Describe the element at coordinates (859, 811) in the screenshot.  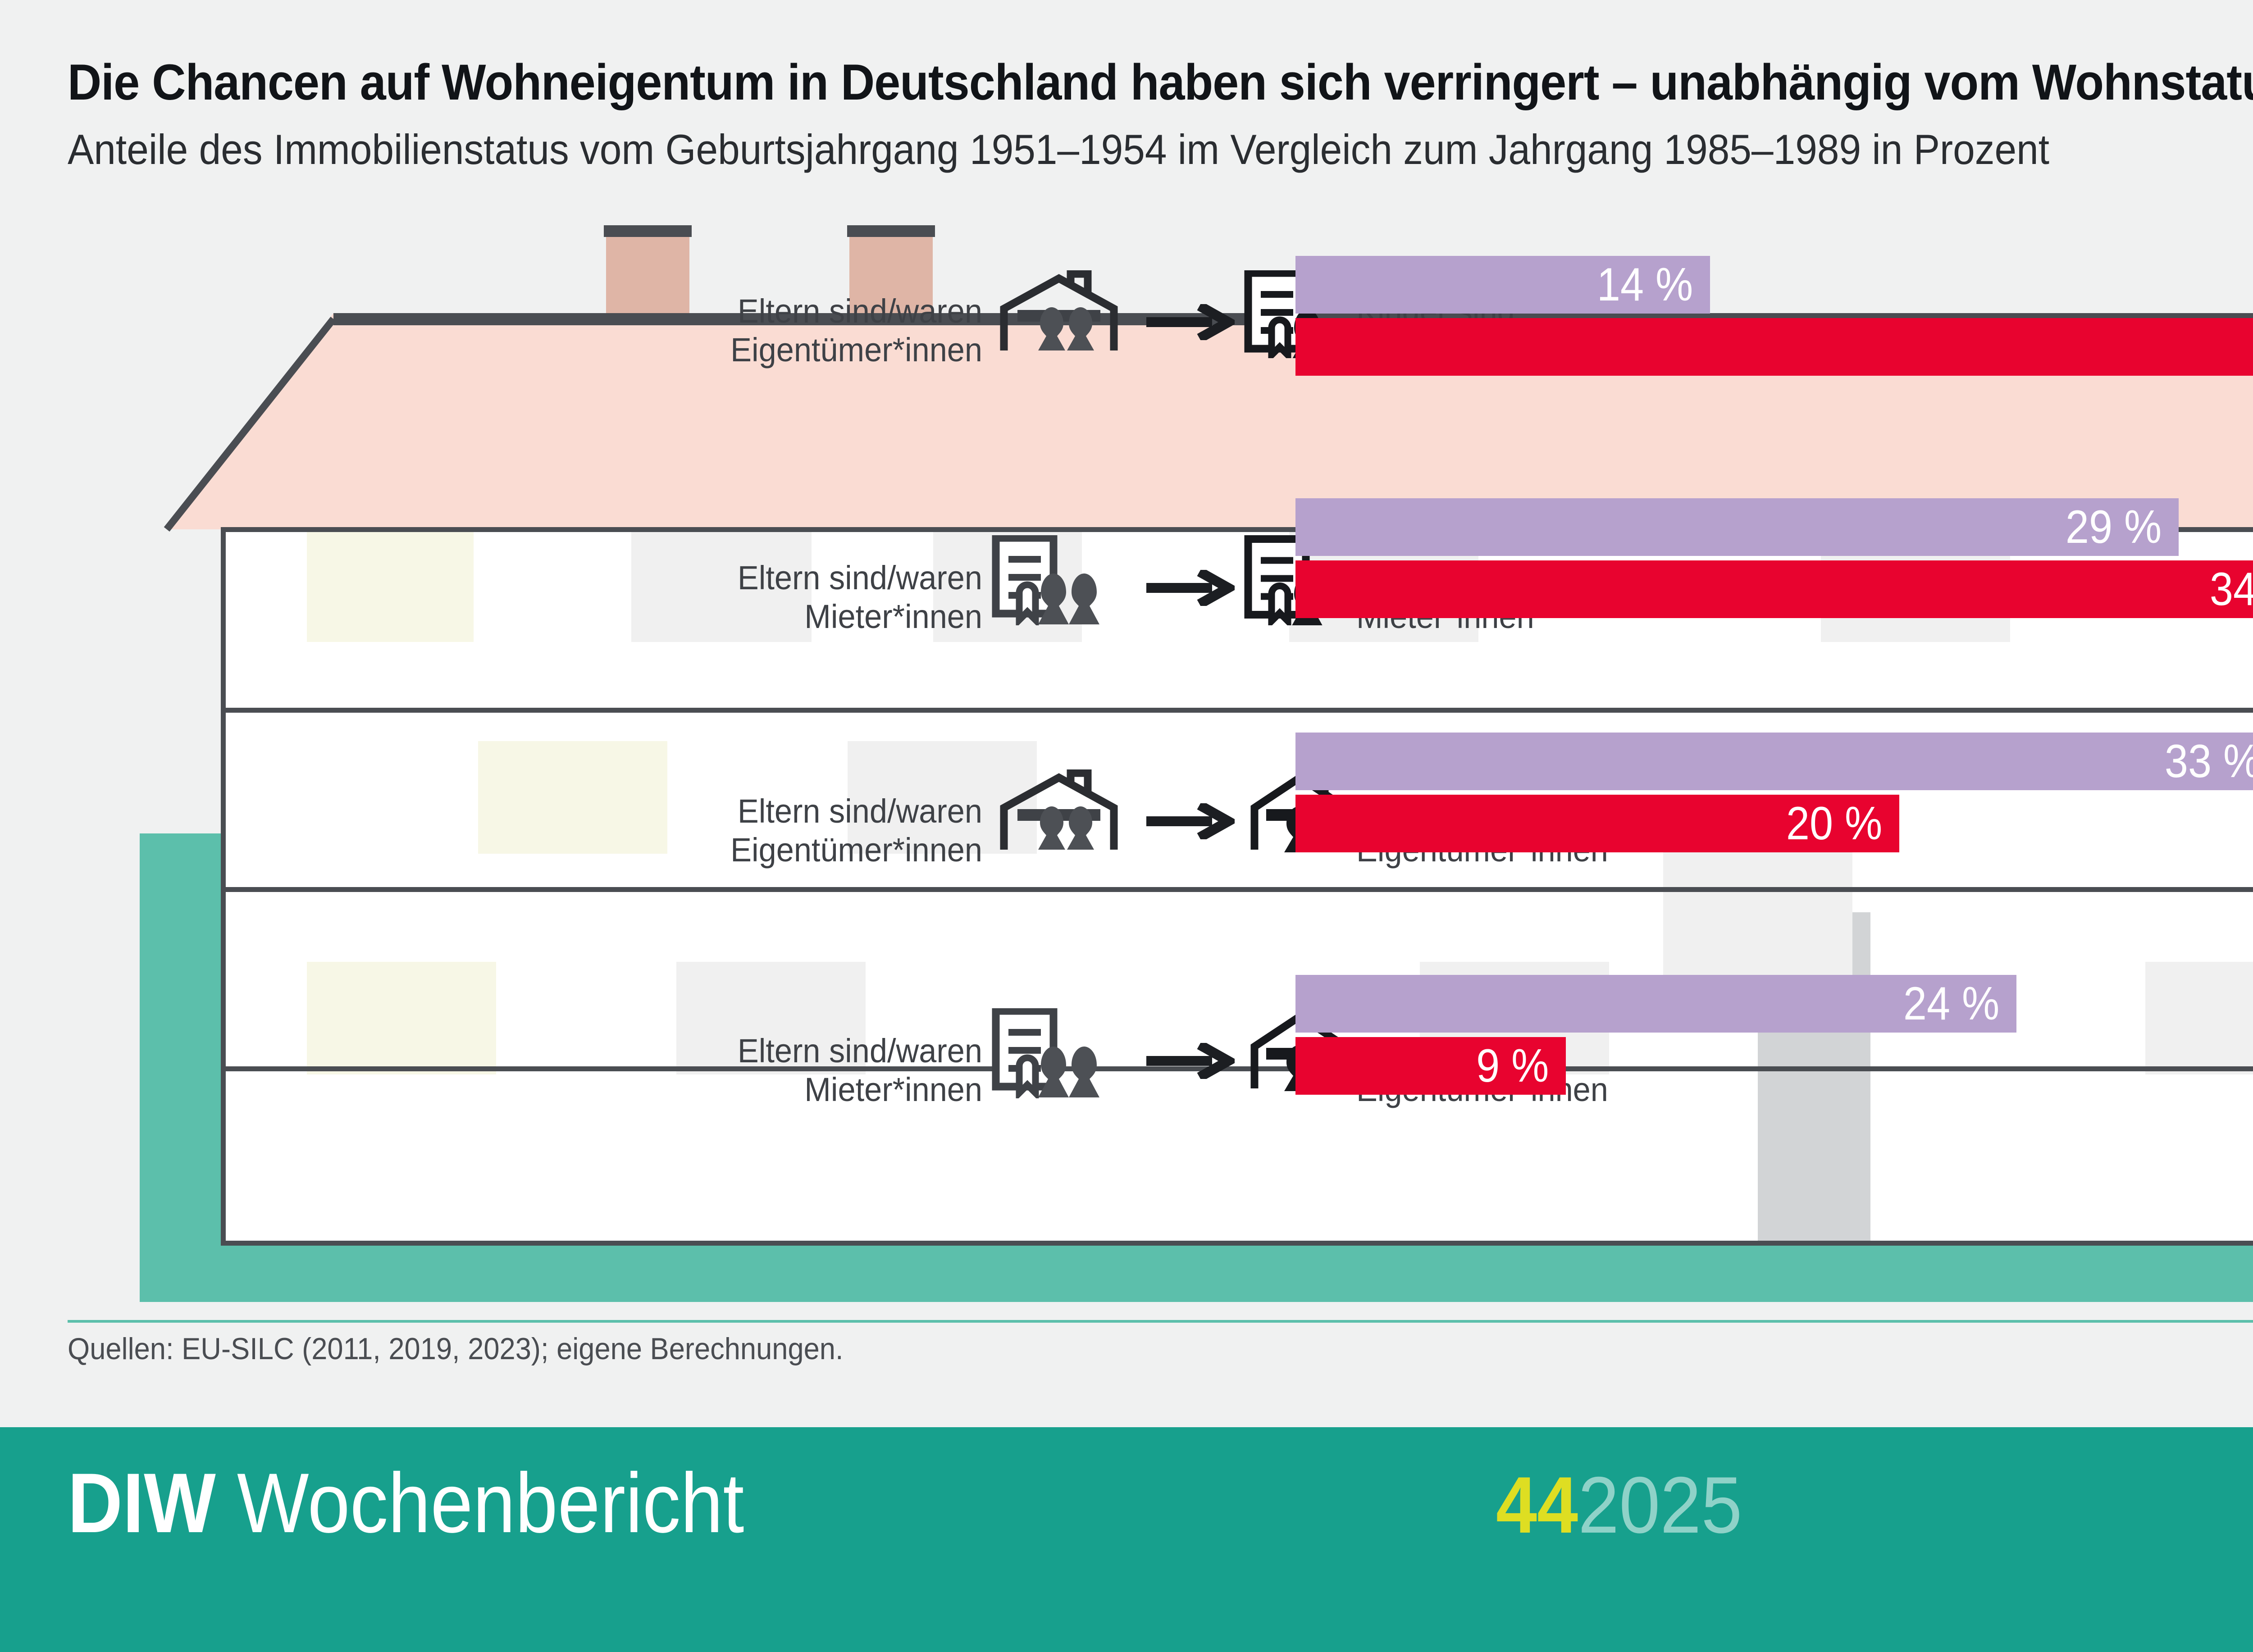
I see `row-3-parent-line1: Eltern sind/waren` at that location.